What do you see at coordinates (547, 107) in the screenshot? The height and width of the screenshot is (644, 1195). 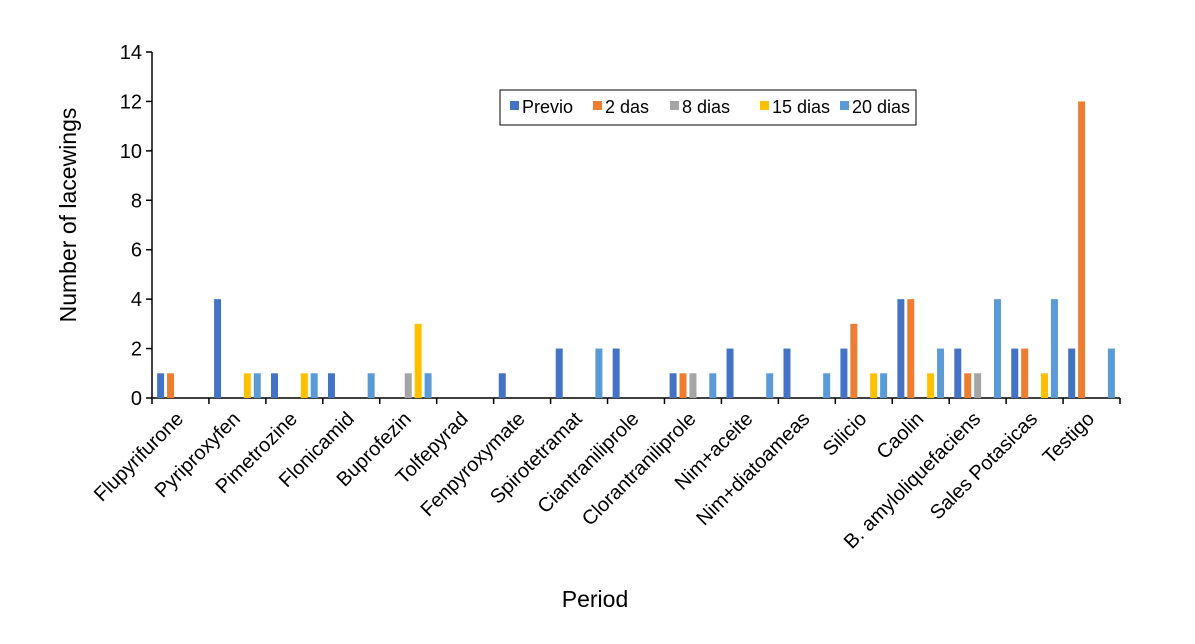 I see `legend-label: Previo` at bounding box center [547, 107].